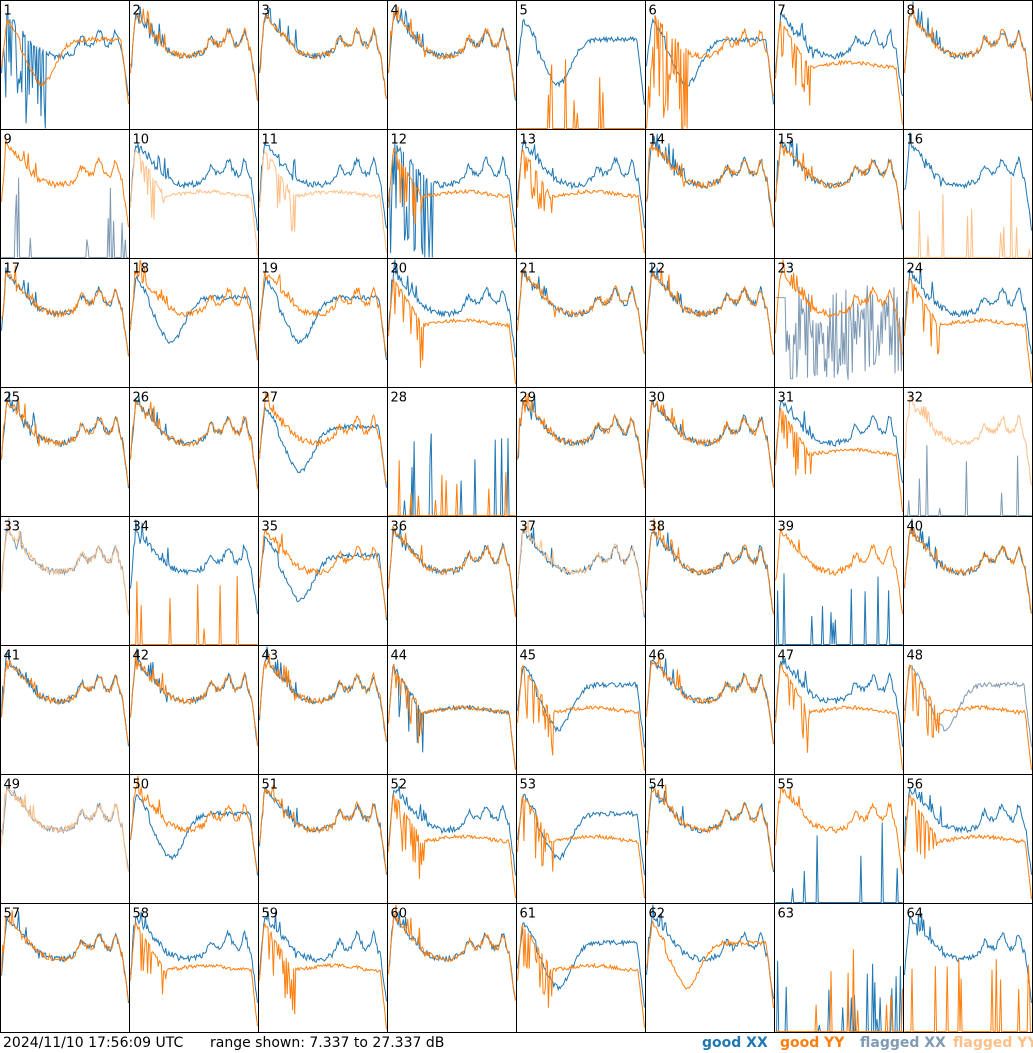 The width and height of the screenshot is (1033, 1053). I want to click on panel-label: 14, so click(657, 140).